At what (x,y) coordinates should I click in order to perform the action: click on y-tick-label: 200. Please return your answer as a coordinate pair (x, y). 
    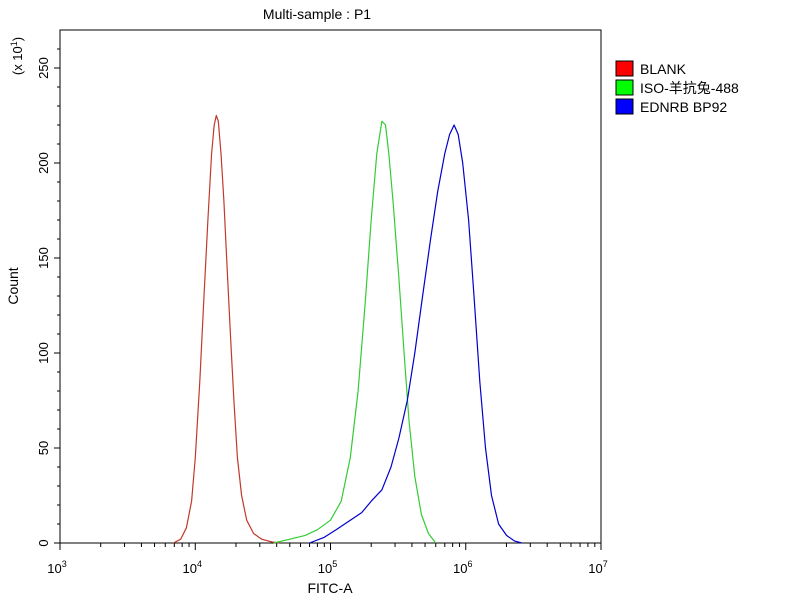
    Looking at the image, I should click on (43, 163).